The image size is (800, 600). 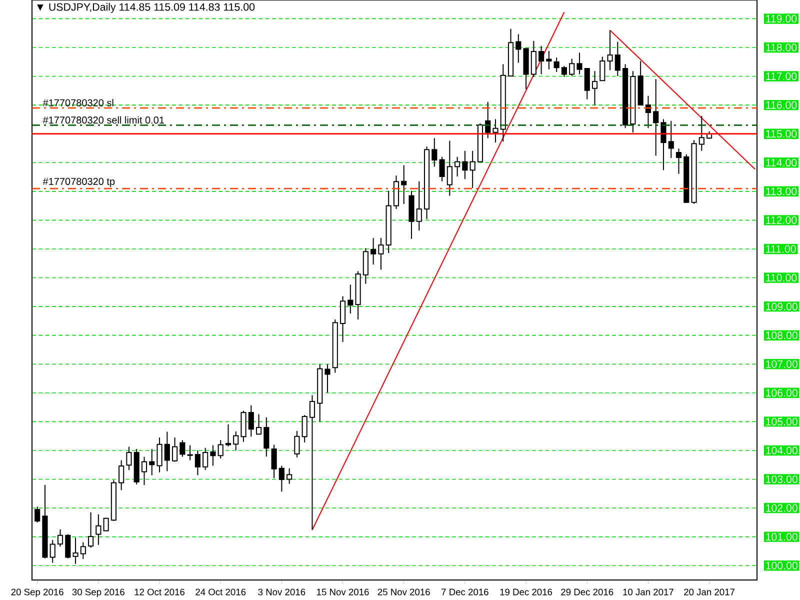 What do you see at coordinates (221, 592) in the screenshot?
I see `x-tick-label: 24 Oct 2016` at bounding box center [221, 592].